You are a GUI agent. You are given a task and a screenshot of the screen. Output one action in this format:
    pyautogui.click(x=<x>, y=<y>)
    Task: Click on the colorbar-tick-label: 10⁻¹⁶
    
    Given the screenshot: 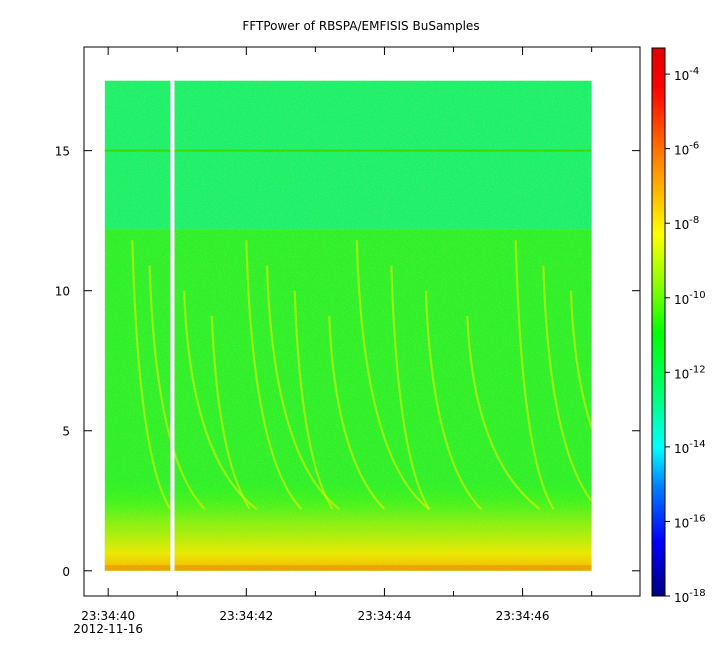 What is the action you would take?
    pyautogui.click(x=690, y=521)
    